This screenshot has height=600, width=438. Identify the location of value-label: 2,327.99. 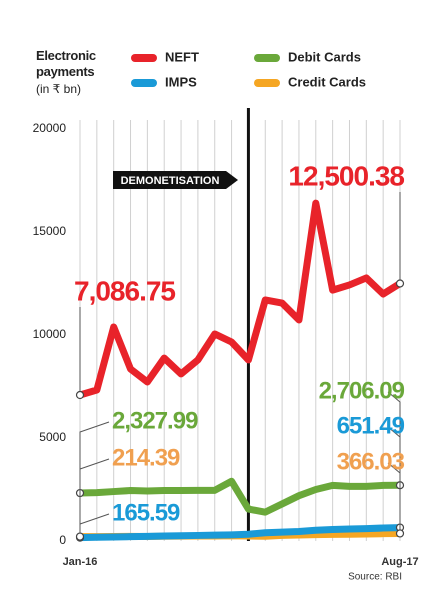
(155, 420).